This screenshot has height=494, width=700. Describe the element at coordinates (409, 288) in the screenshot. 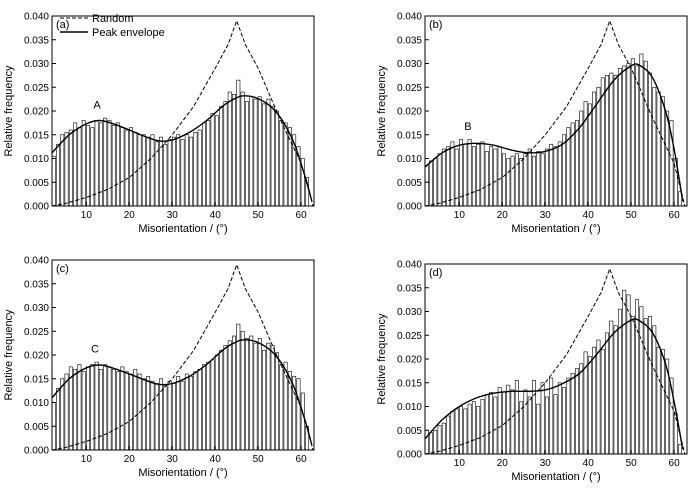

I see `y-tick-label: 0.035` at that location.